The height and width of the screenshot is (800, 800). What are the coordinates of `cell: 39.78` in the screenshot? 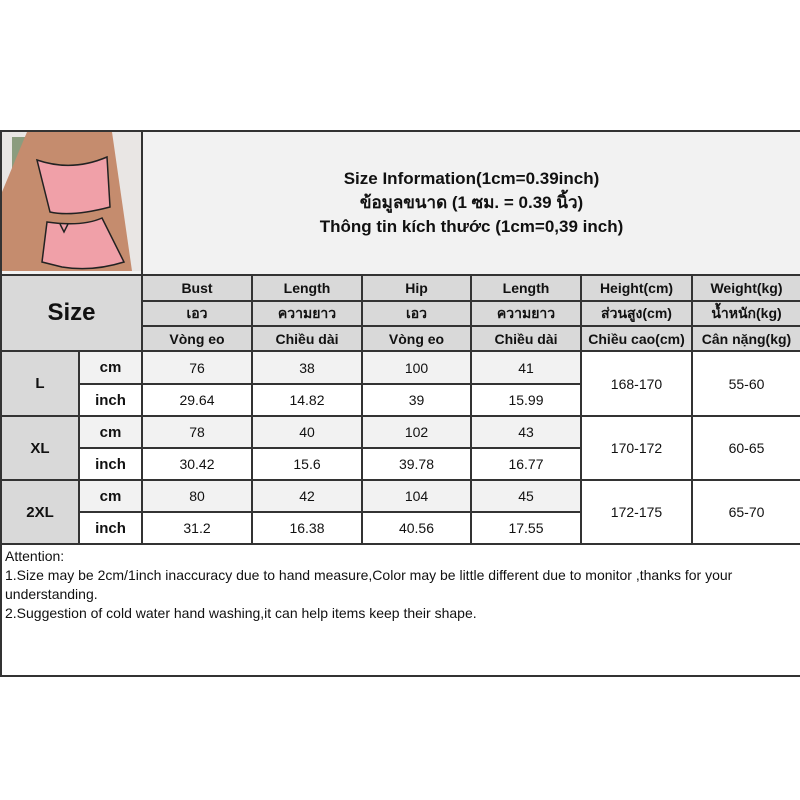 It's located at (416, 464).